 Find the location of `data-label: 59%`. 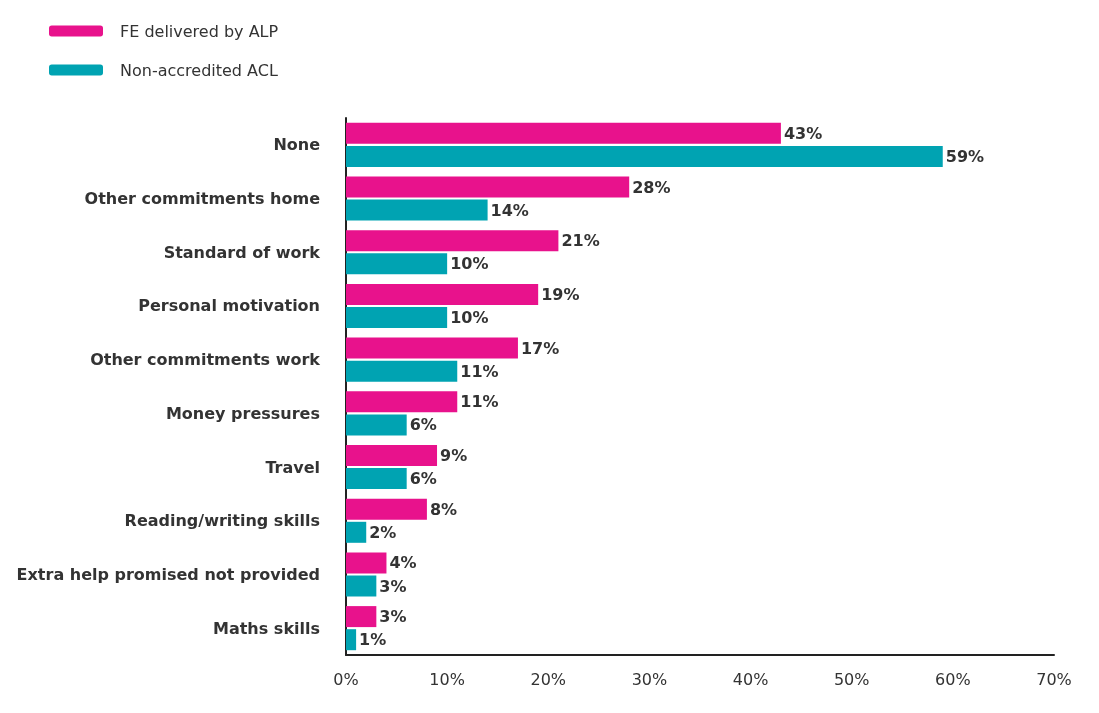

data-label: 59% is located at coordinates (965, 156).